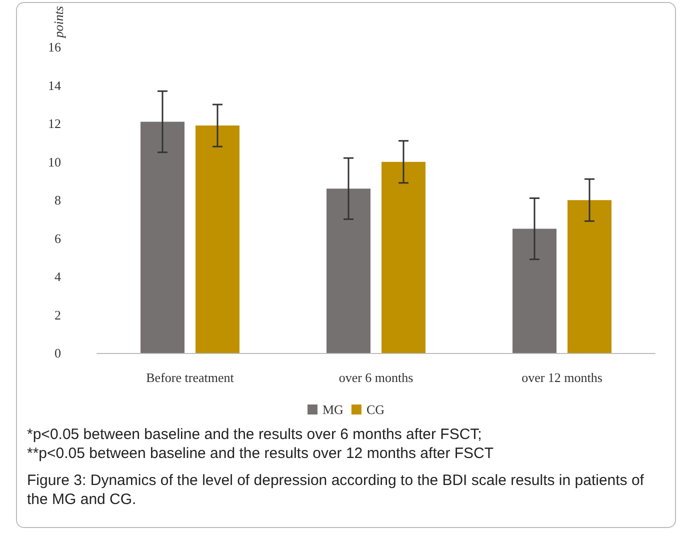 This screenshot has height=536, width=694. What do you see at coordinates (57, 314) in the screenshot?
I see `y-tick-label: 2` at bounding box center [57, 314].